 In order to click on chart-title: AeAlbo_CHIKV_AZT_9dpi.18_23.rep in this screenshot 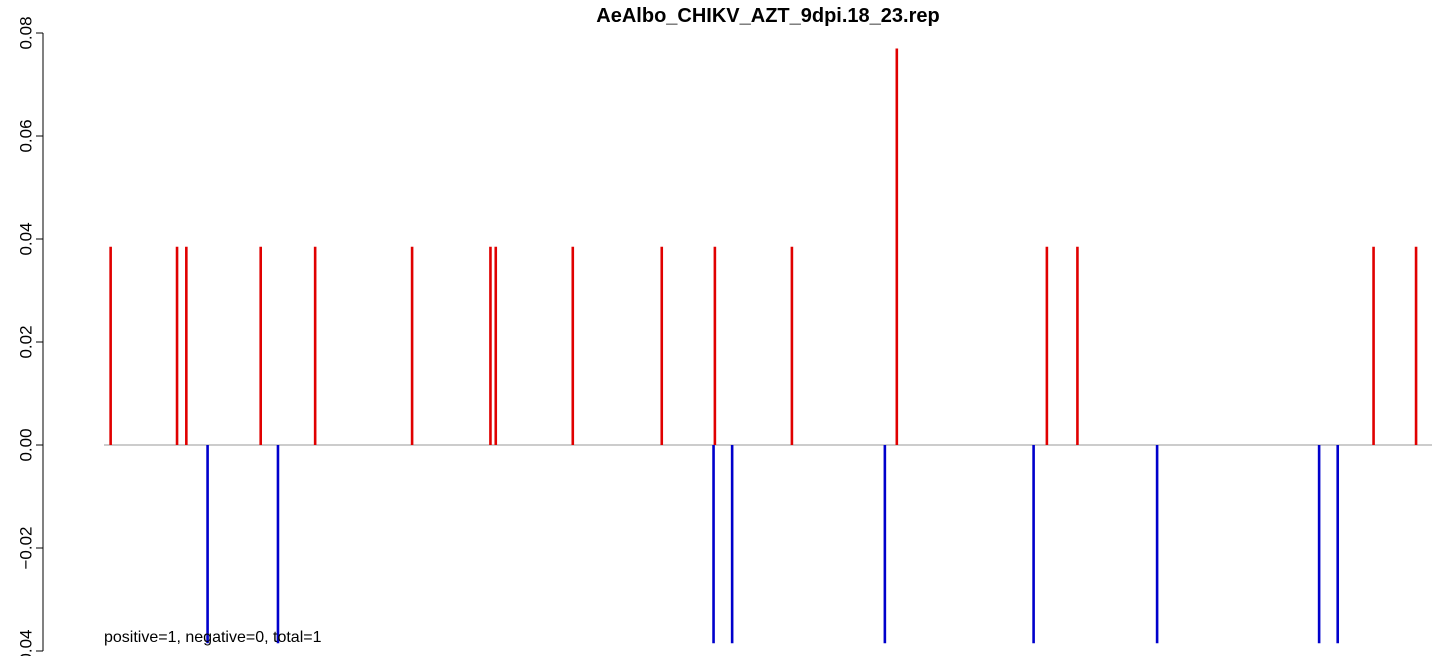, I will do `click(767, 16)`.